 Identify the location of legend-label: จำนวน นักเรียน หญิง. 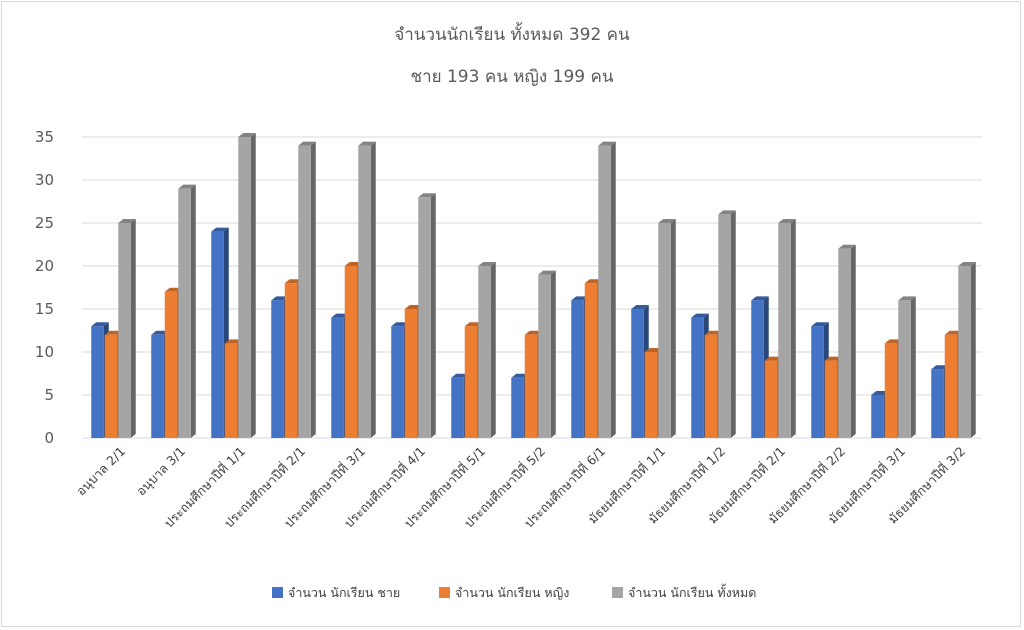
(512, 592).